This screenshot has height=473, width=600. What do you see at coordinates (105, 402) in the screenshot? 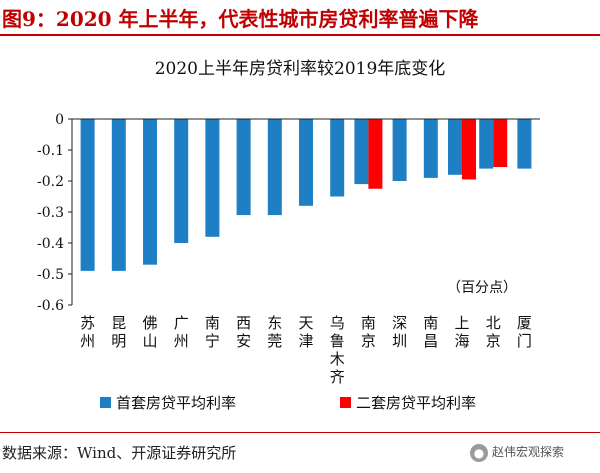
I see `legend-swatch-first-home` at bounding box center [105, 402].